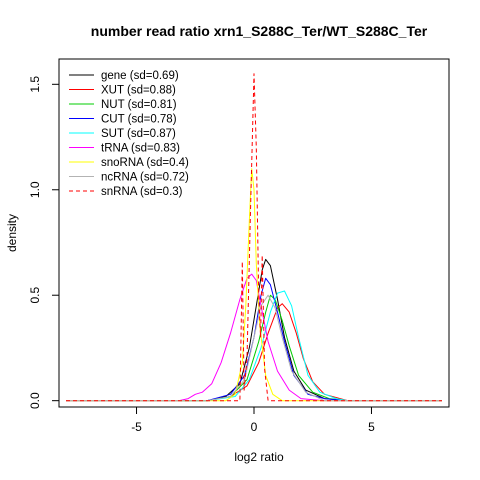 This screenshot has height=480, width=480. What do you see at coordinates (35, 400) in the screenshot?
I see `y-tick-label: 0.0` at bounding box center [35, 400].